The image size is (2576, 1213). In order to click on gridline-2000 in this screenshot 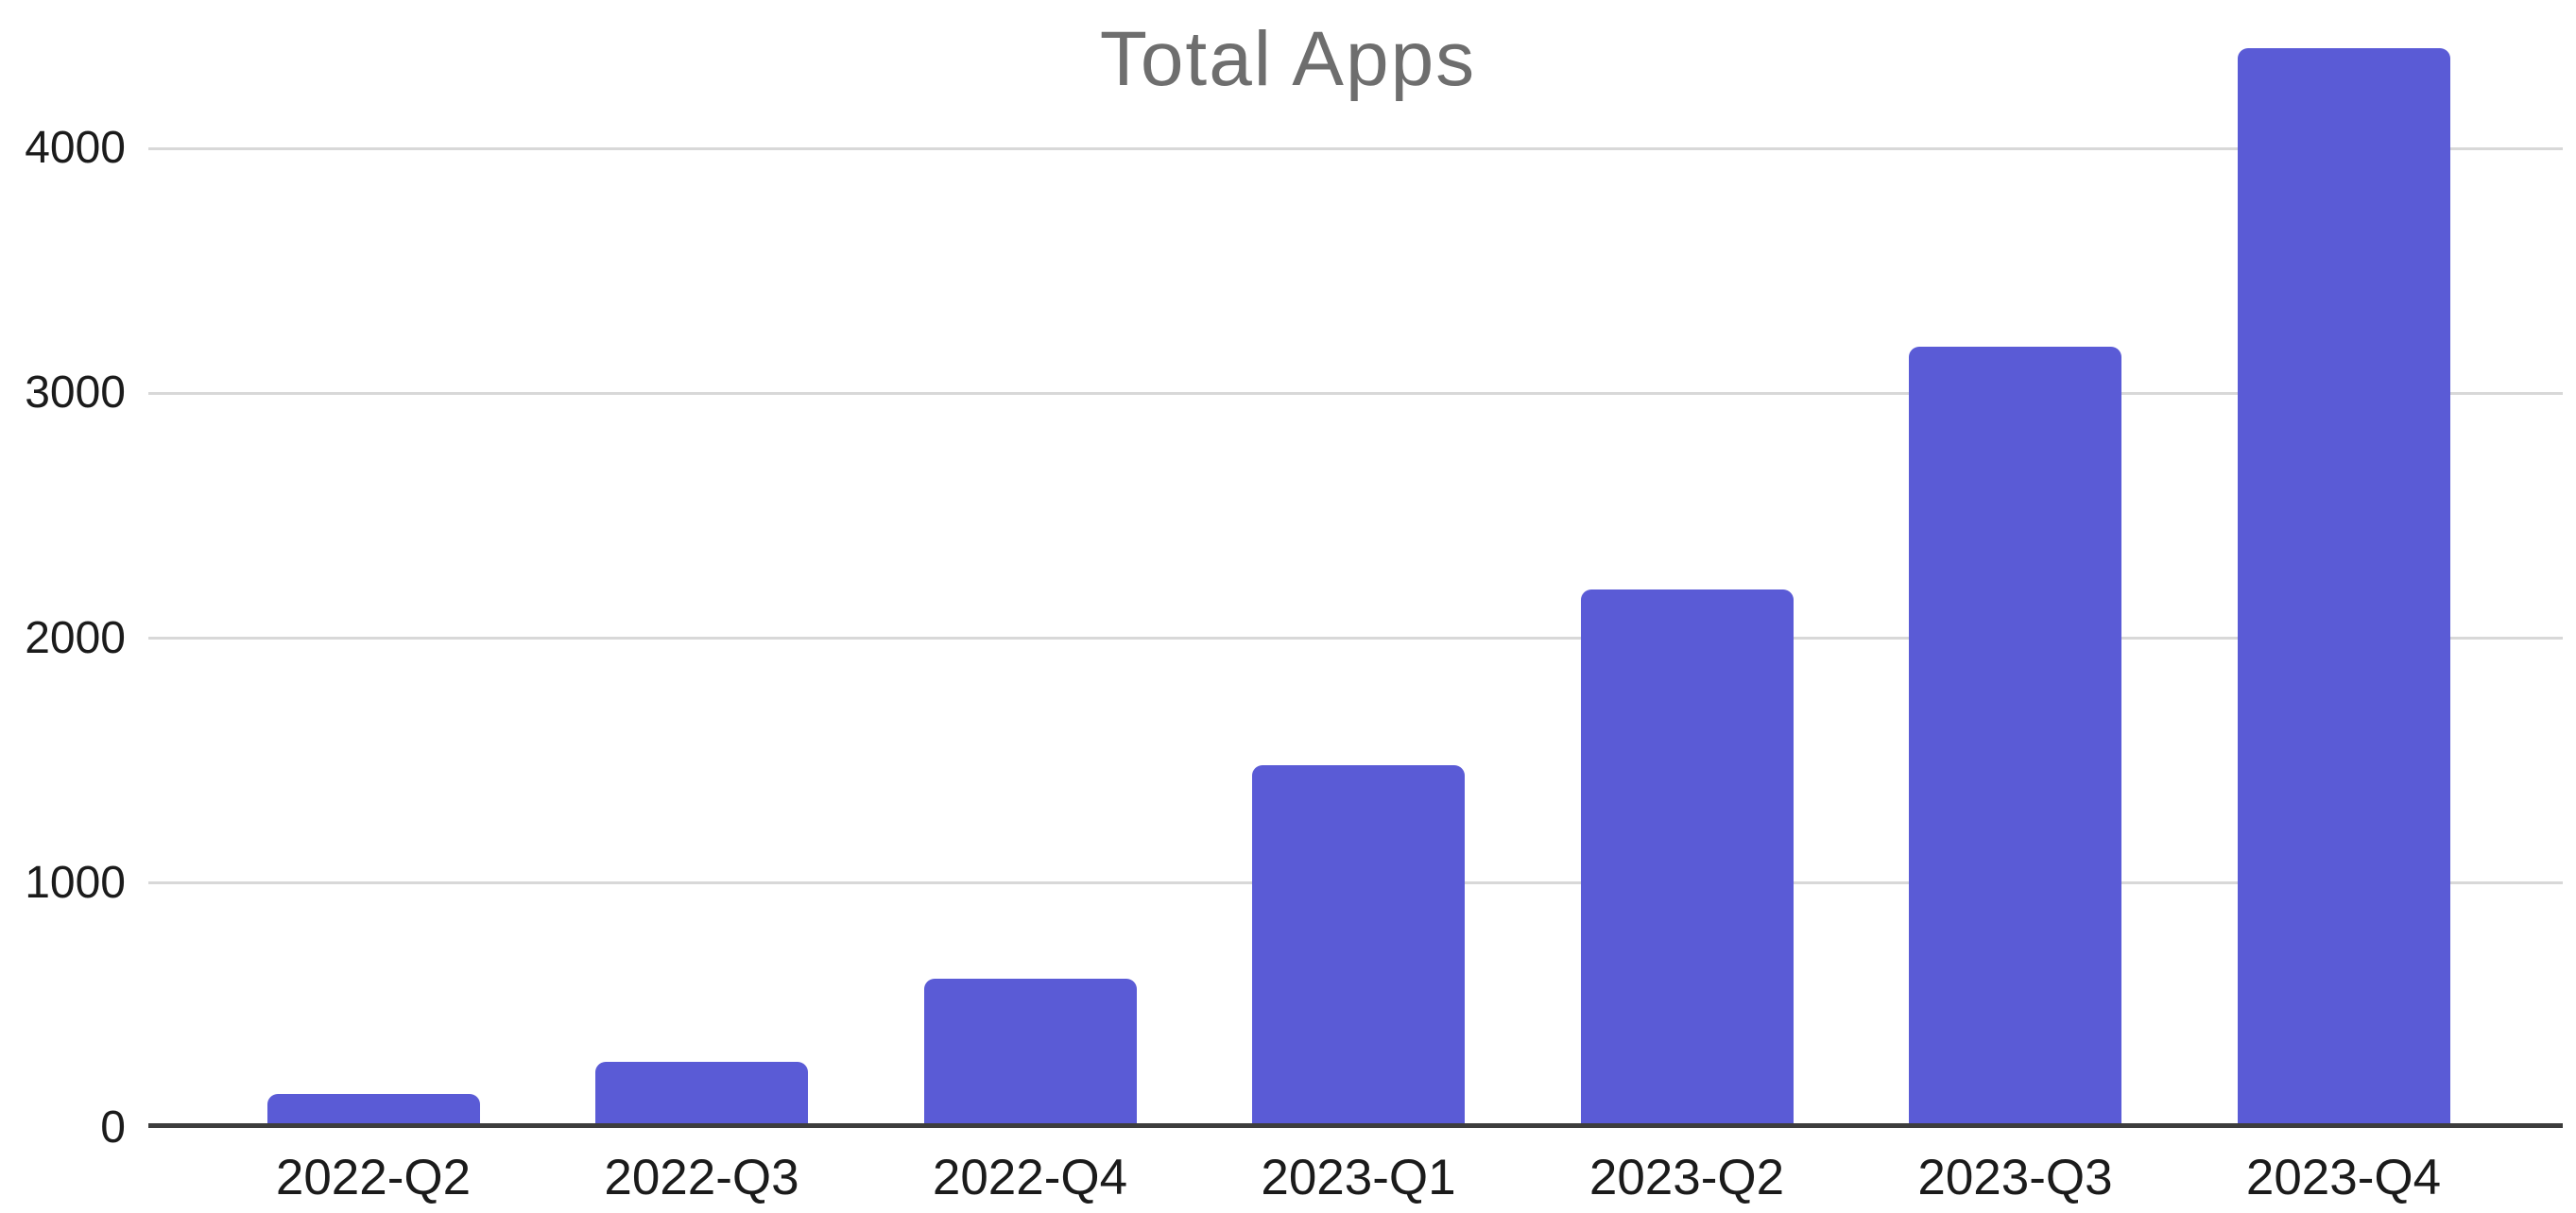, I will do `click(1355, 638)`.